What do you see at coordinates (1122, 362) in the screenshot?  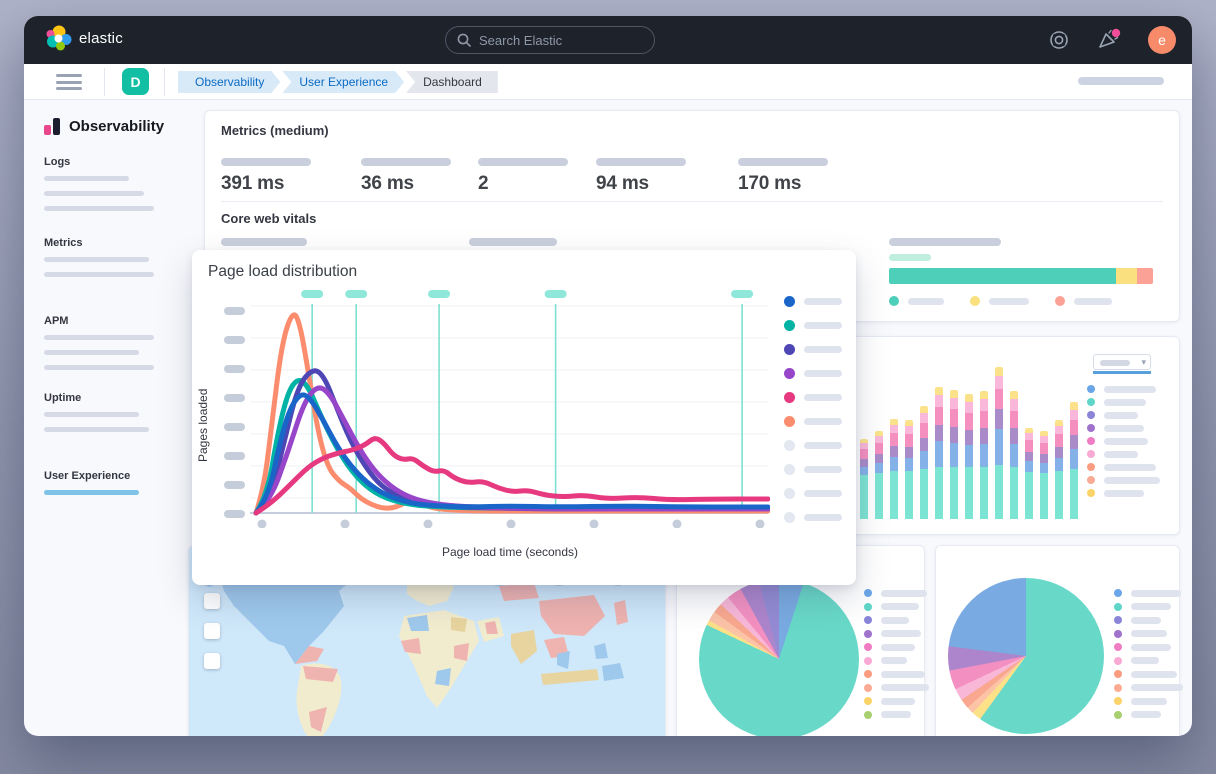 I see `chart-options-dropdown: ▾` at bounding box center [1122, 362].